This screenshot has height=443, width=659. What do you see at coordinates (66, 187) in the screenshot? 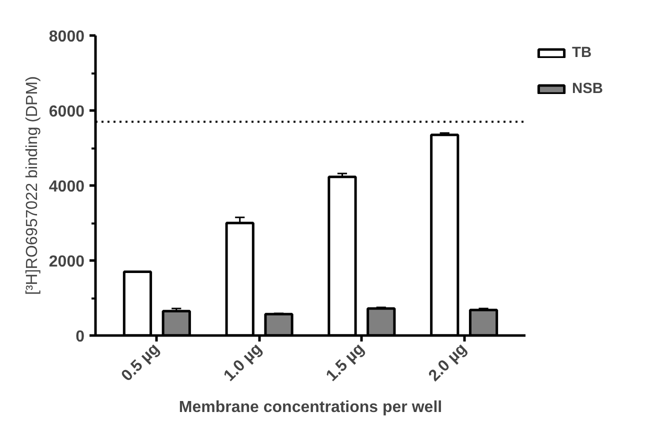
I see `y-tick-label: 4000` at bounding box center [66, 187].